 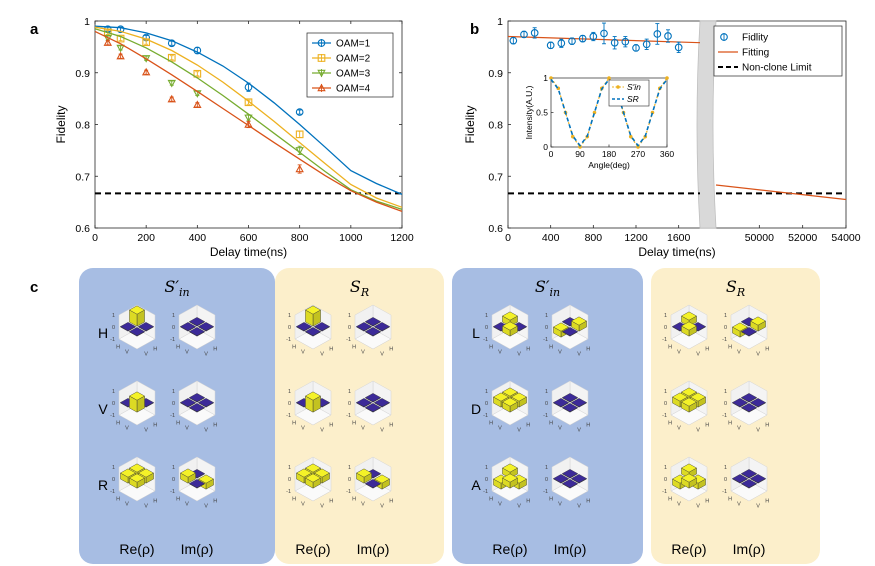 I want to click on legend-marker, so click(x=321, y=43).